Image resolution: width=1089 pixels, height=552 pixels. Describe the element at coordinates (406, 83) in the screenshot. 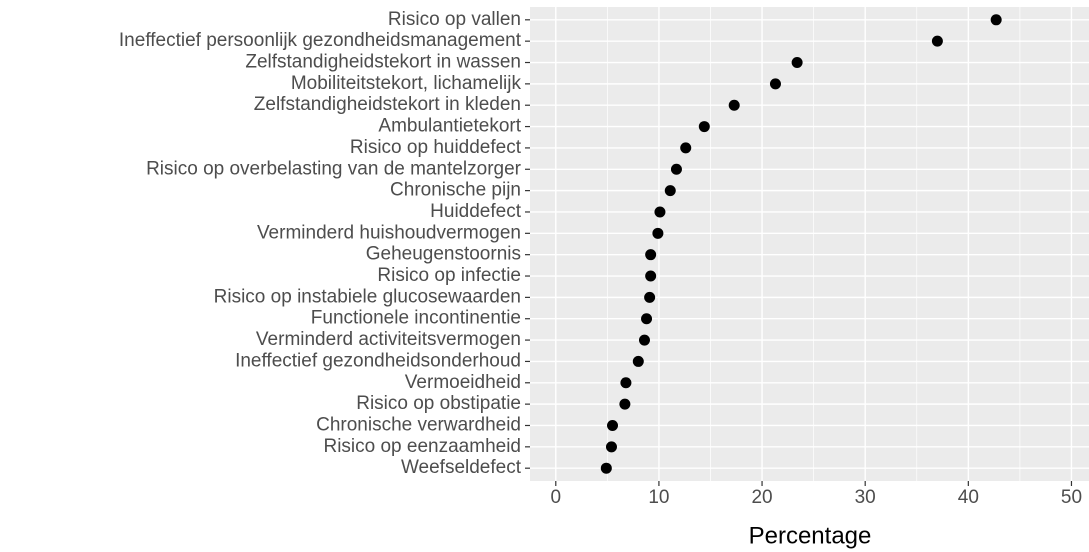

I see `y-tick-label: Mobiliteitstekort, lichamelijk` at that location.